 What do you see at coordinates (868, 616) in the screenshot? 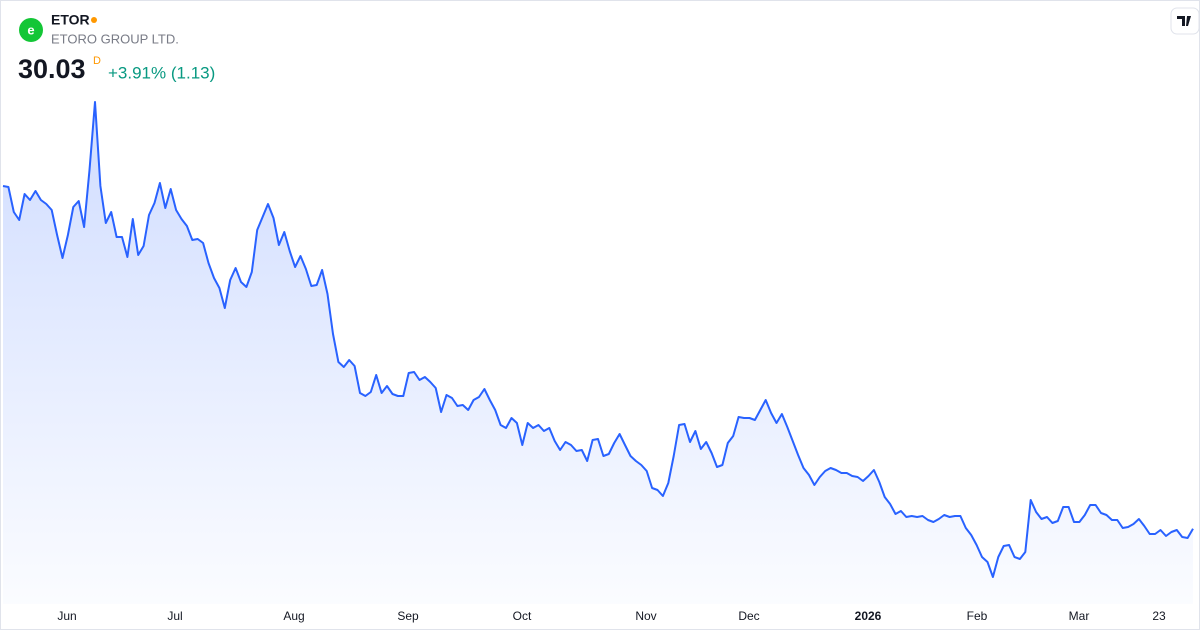
I see `x-tick-label: 2026` at bounding box center [868, 616].